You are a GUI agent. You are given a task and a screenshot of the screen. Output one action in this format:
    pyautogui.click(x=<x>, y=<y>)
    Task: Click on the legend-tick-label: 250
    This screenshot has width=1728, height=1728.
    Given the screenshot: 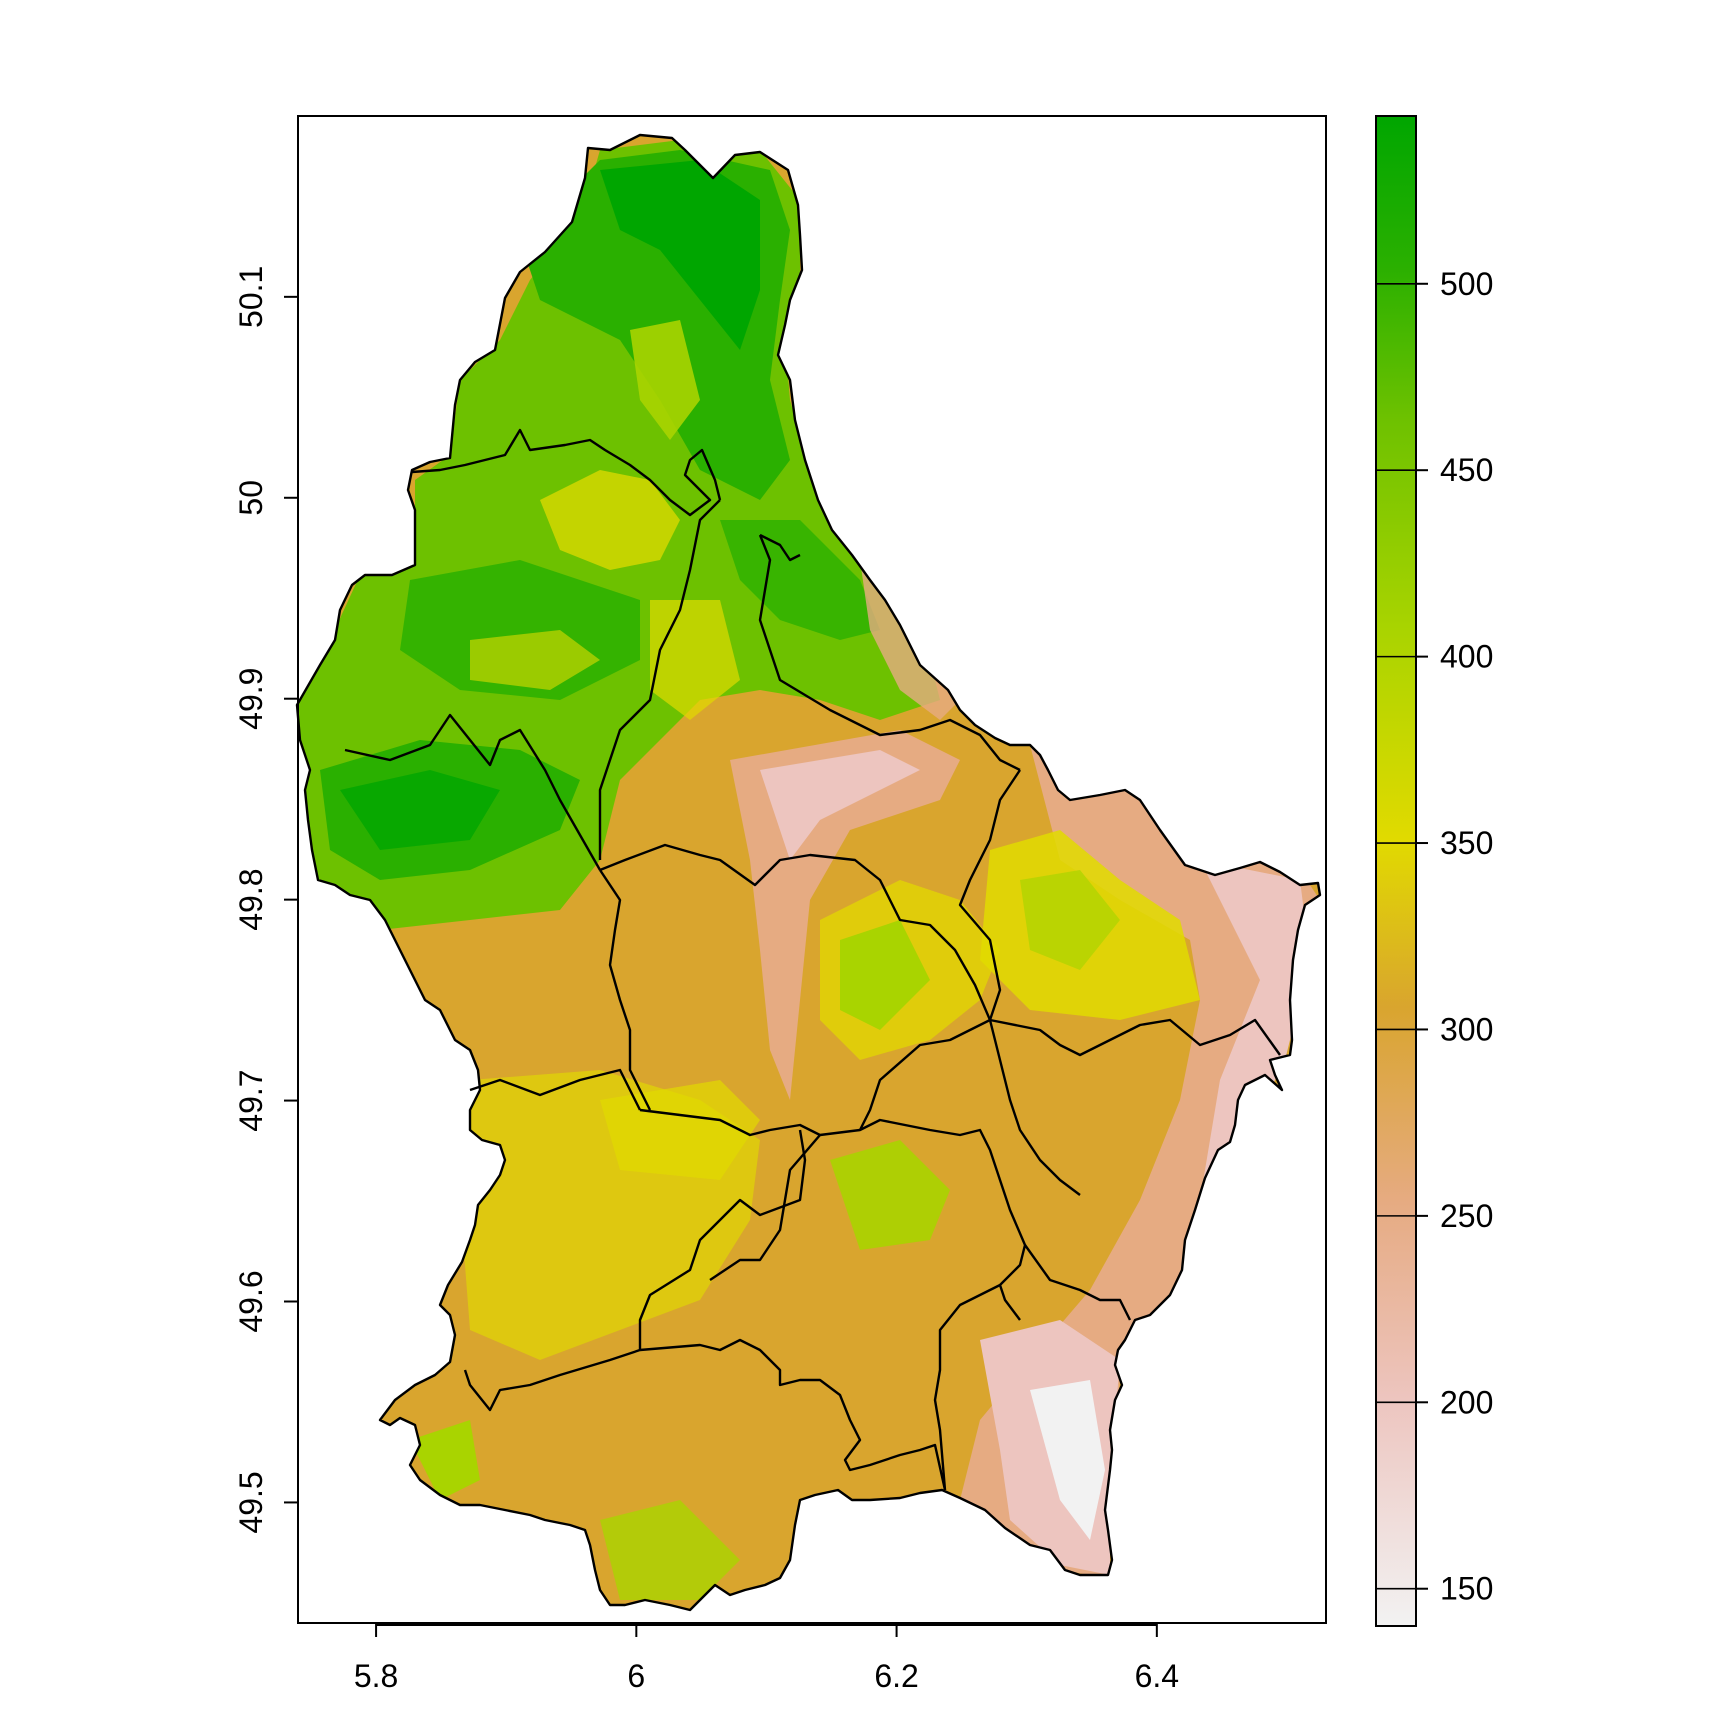 What is the action you would take?
    pyautogui.click(x=1466, y=1216)
    